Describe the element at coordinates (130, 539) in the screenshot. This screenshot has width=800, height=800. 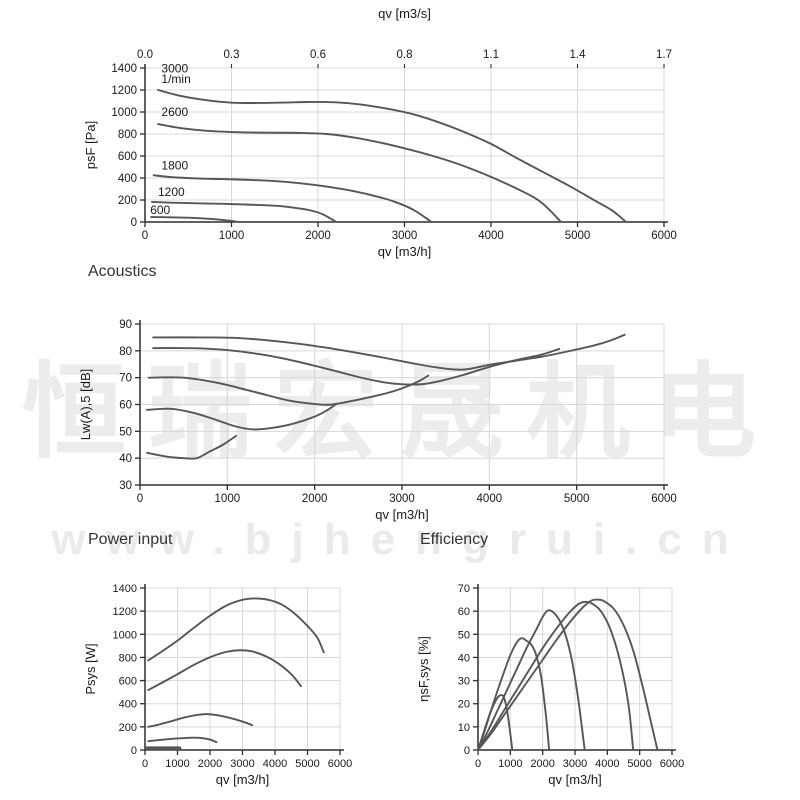
I see `power-input-heading: Power input` at that location.